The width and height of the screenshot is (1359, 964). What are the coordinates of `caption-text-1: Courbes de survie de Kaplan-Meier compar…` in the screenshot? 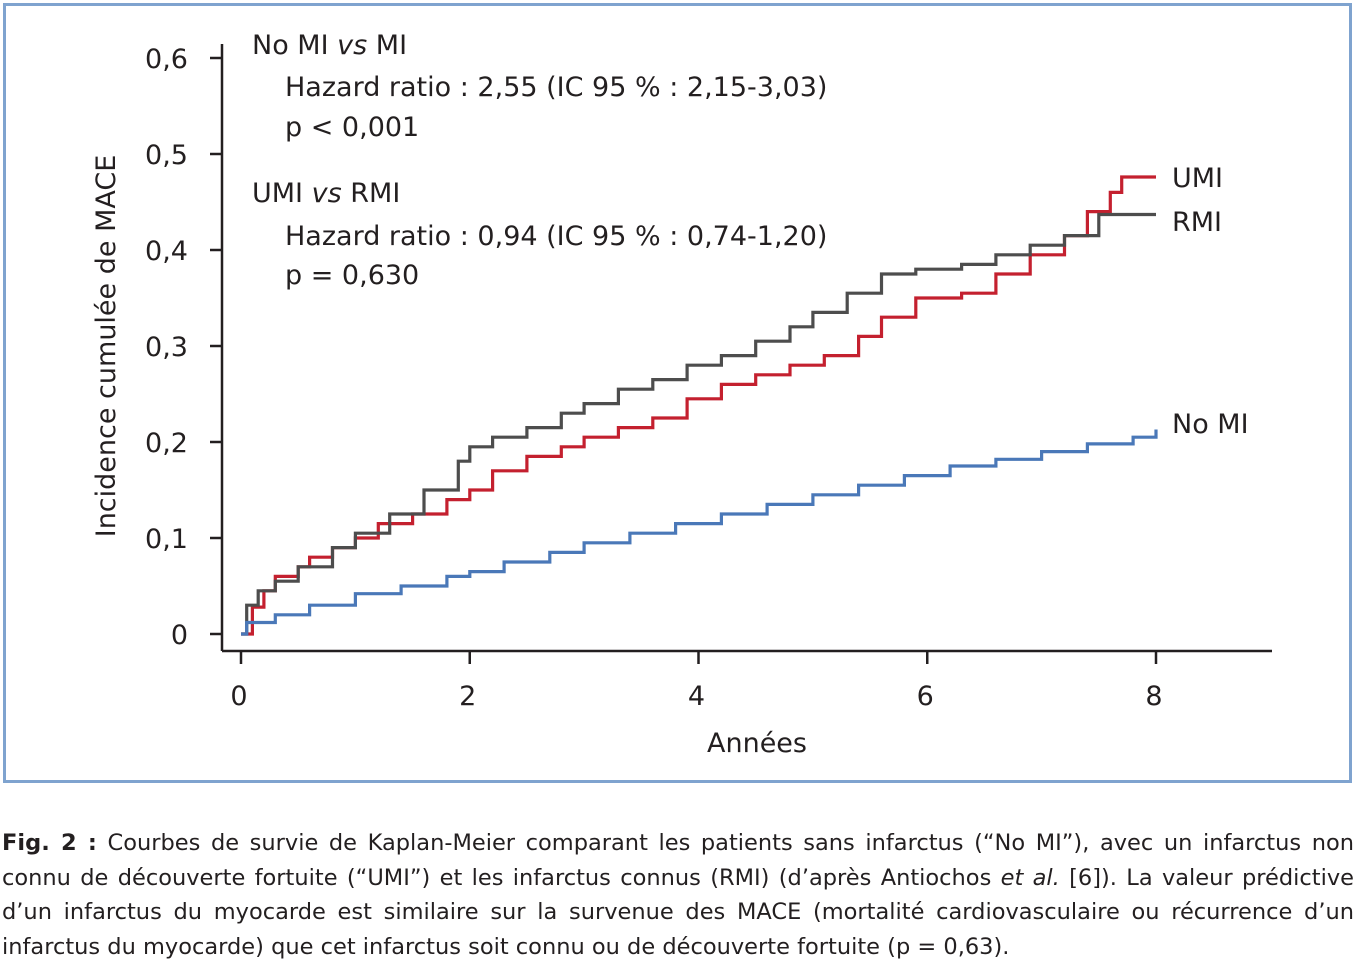 It's located at (678, 860).